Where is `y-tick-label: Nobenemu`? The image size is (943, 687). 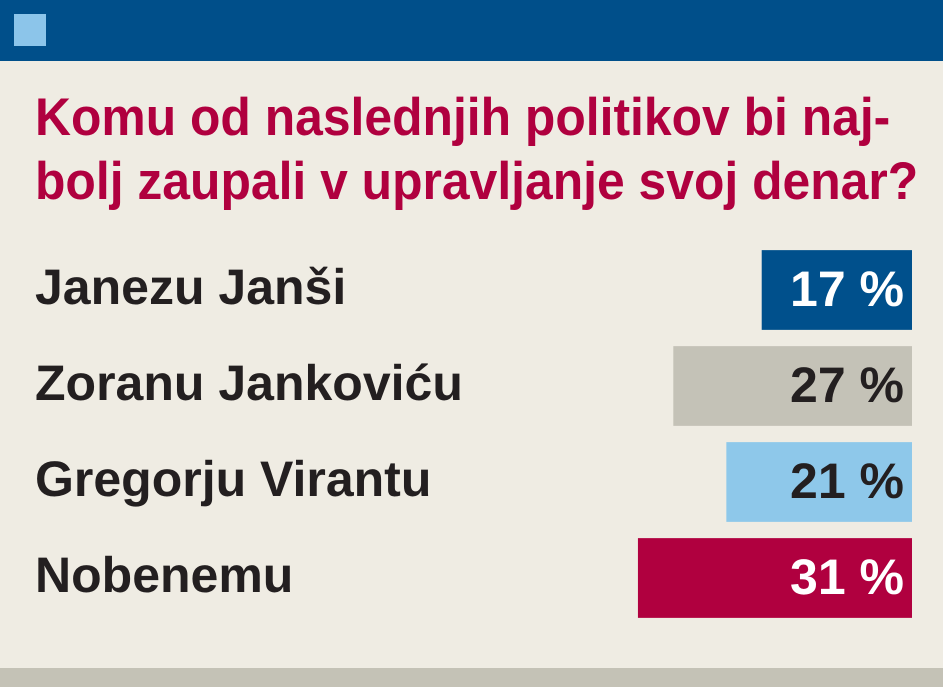 y-tick-label: Nobenemu is located at coordinates (164, 574).